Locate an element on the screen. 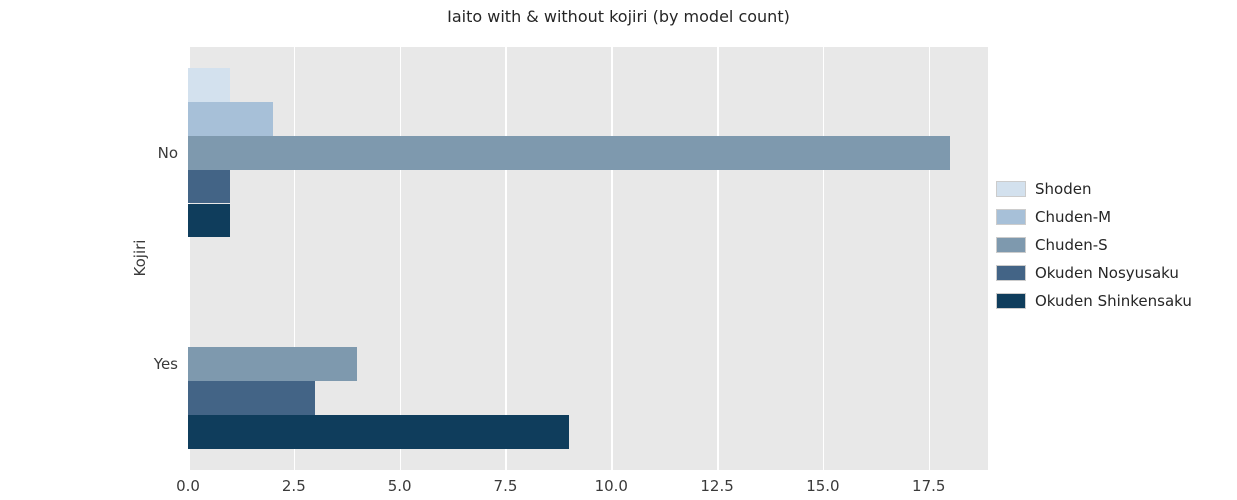  bar-no-shoden is located at coordinates (209, 85).